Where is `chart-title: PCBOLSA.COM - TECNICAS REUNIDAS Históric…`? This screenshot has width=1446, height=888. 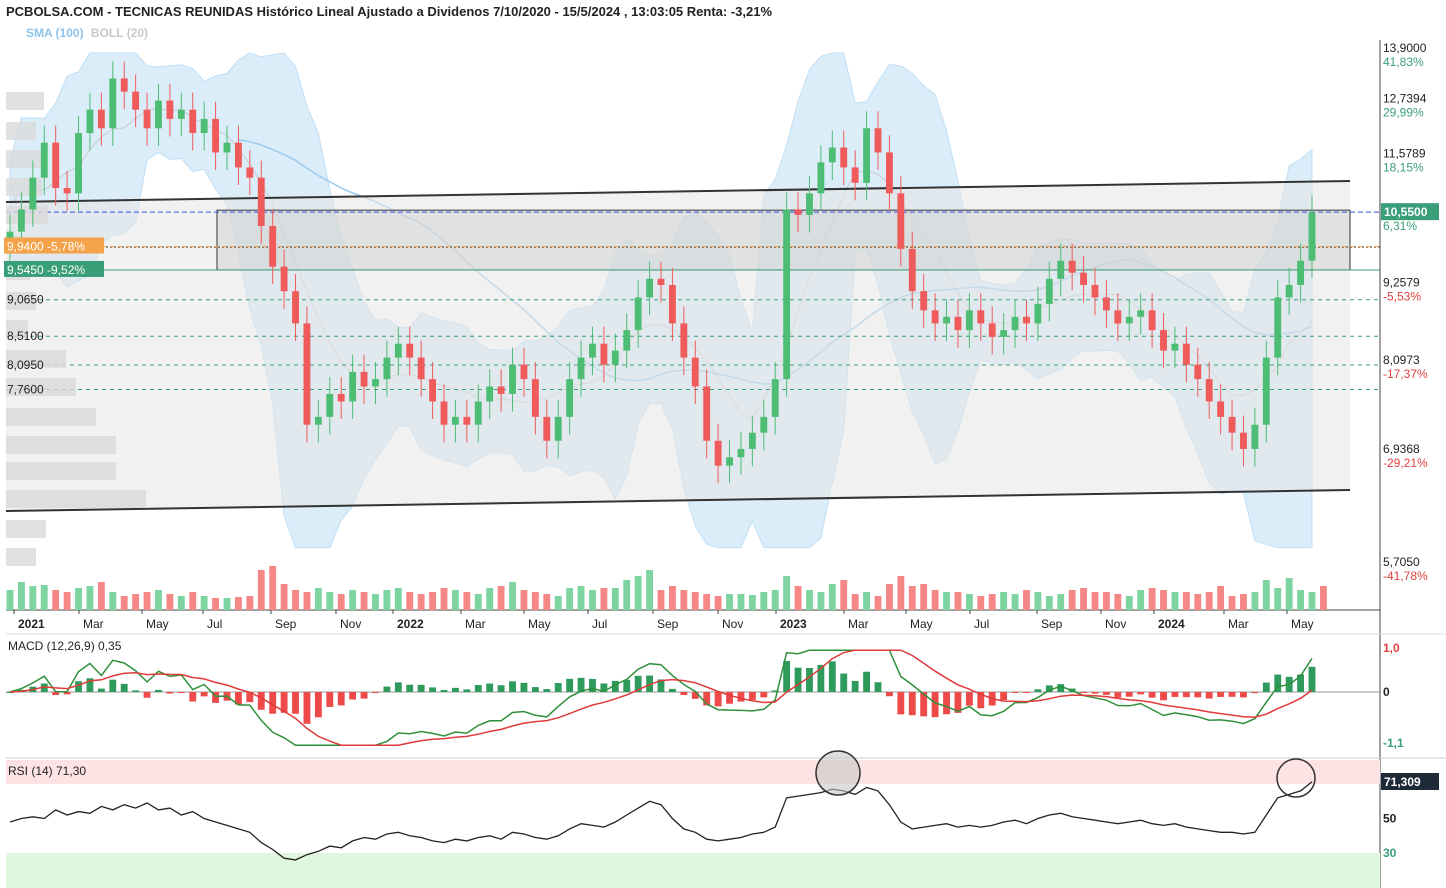 chart-title: PCBOLSA.COM - TECNICAS REUNIDAS Históric… is located at coordinates (389, 11).